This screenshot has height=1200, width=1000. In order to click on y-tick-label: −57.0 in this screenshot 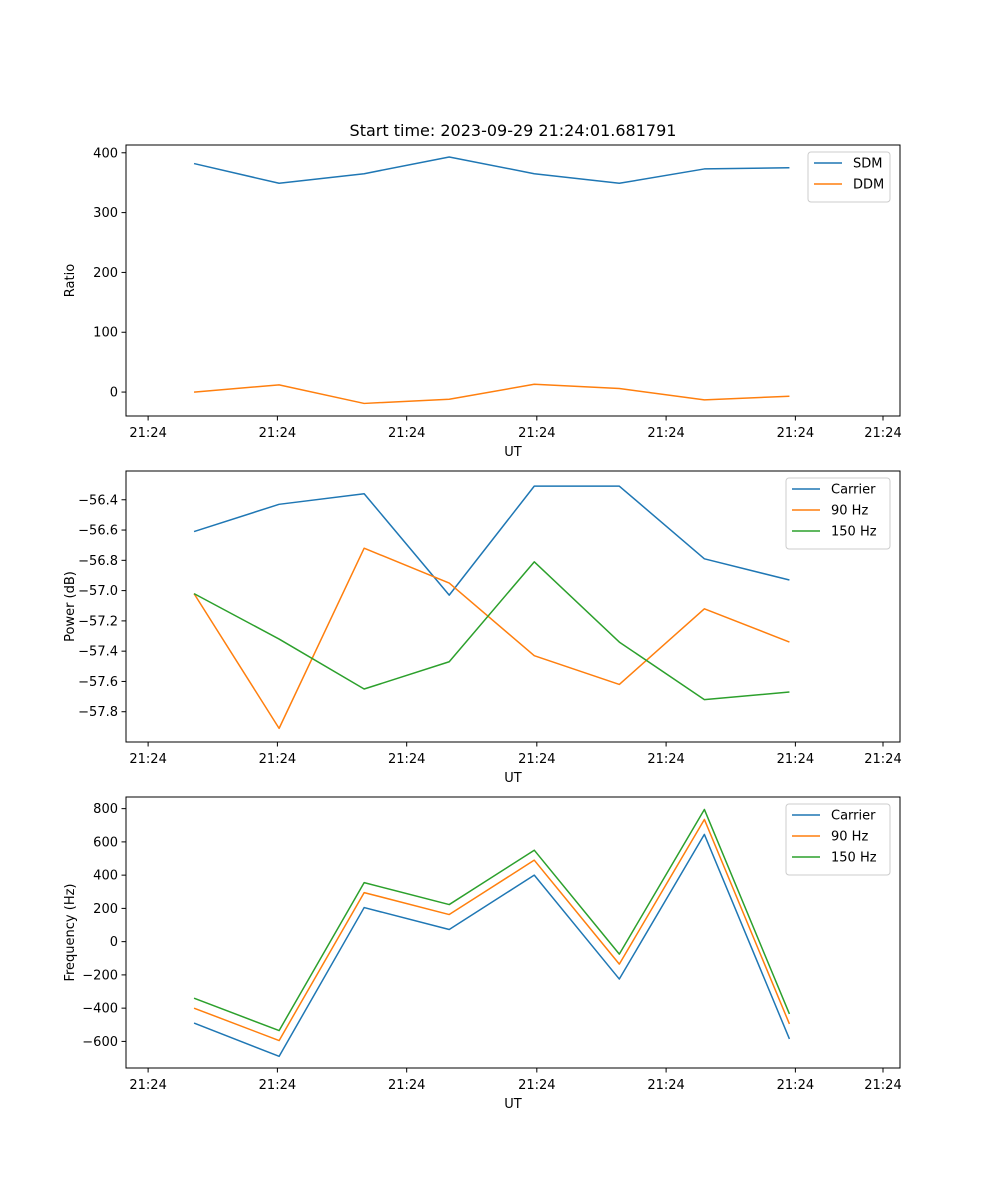, I will do `click(98, 591)`.